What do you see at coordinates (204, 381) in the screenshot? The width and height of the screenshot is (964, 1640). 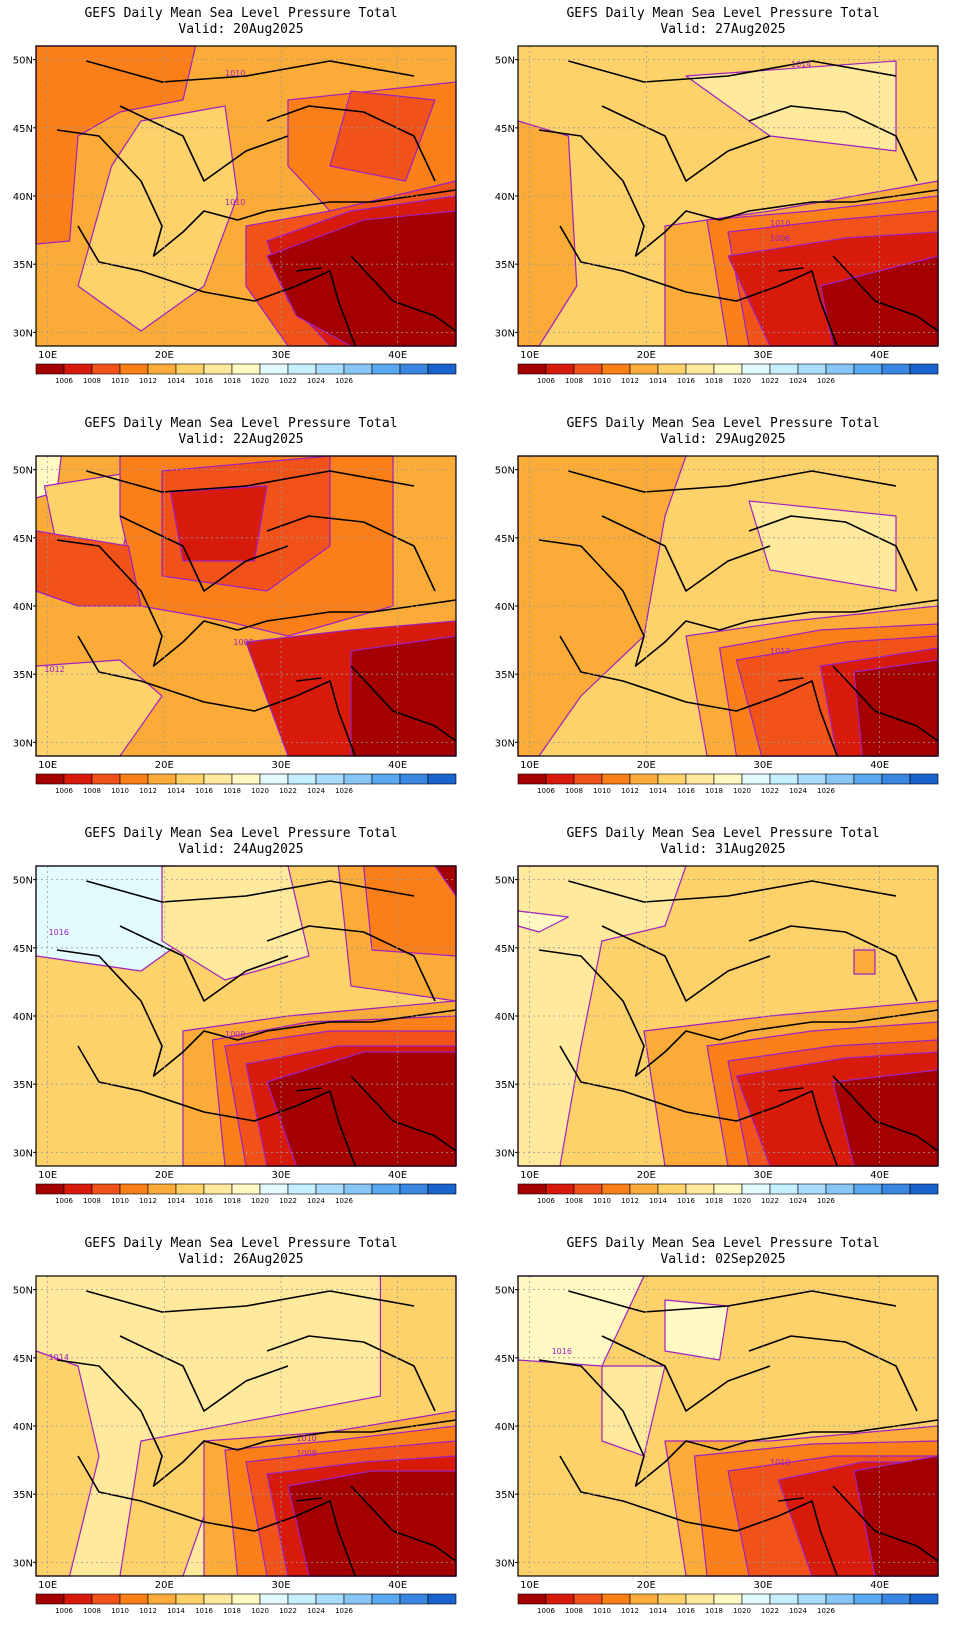 I see `colorbar-label: 1016` at bounding box center [204, 381].